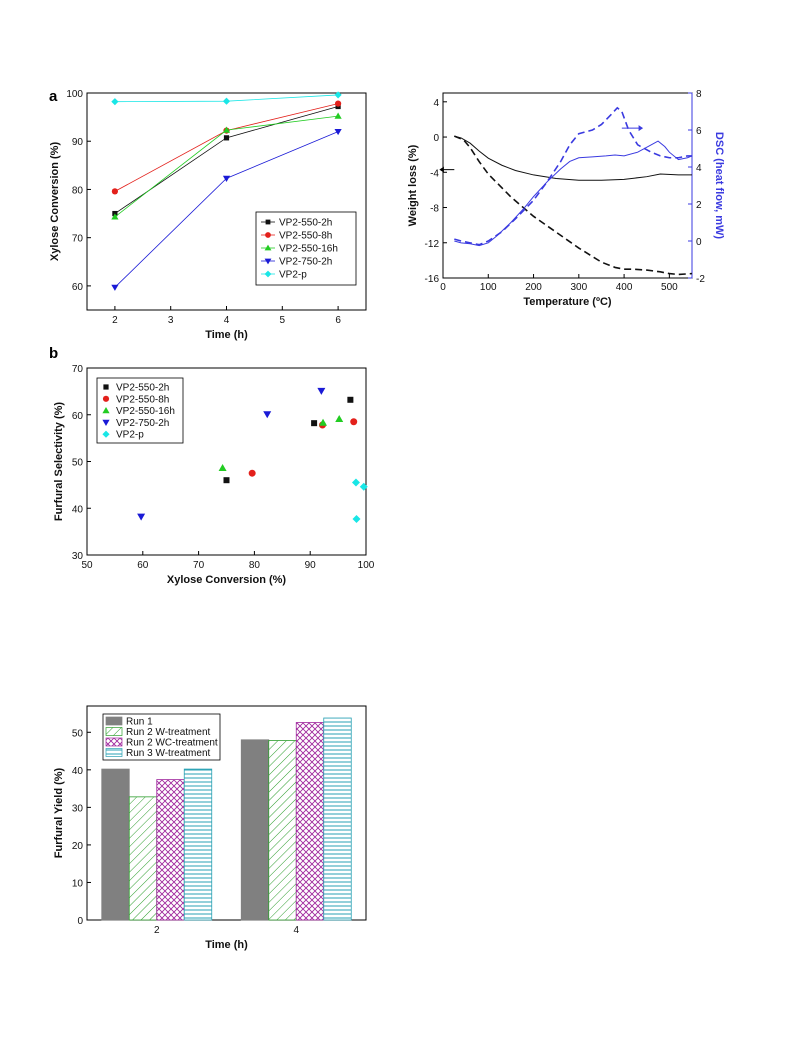  What do you see at coordinates (311, 565) in the screenshot?
I see `x-tick-label: 90` at bounding box center [311, 565].